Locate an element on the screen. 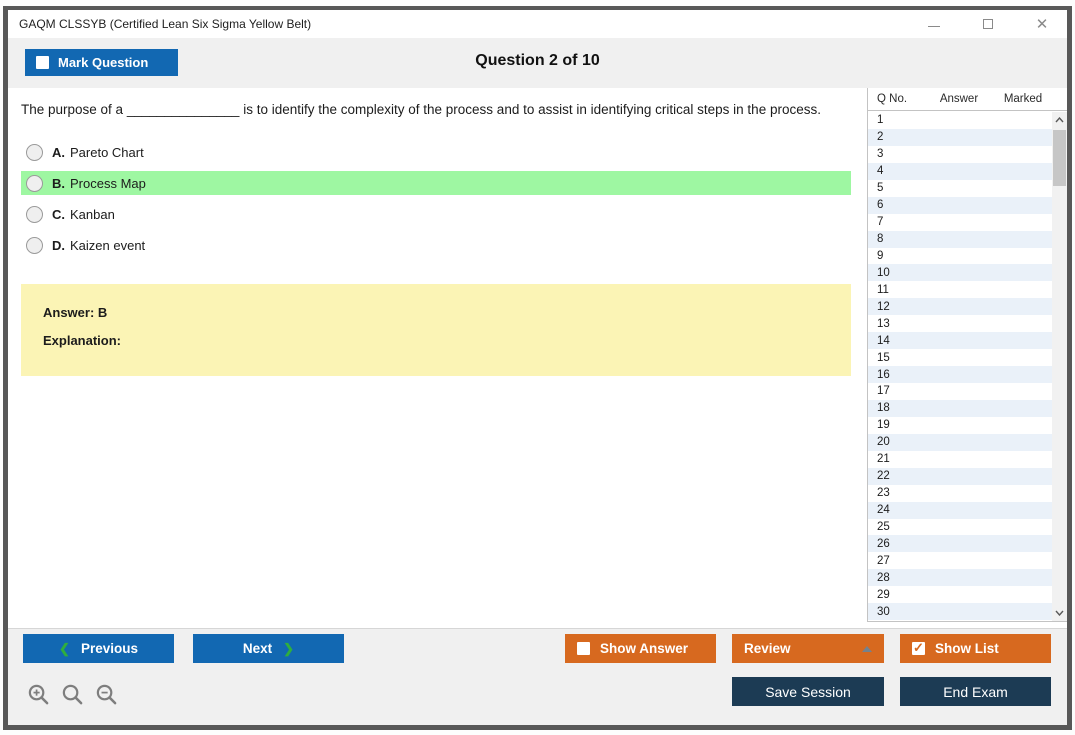 This screenshot has height=735, width=1075. question-row-2: 2 is located at coordinates (960, 137).